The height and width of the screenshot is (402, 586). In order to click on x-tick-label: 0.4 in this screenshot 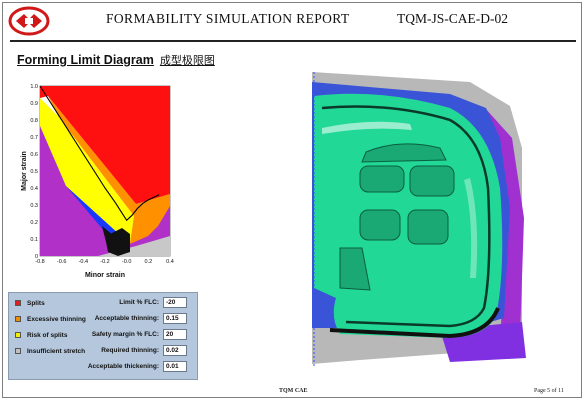, I will do `click(170, 262)`.